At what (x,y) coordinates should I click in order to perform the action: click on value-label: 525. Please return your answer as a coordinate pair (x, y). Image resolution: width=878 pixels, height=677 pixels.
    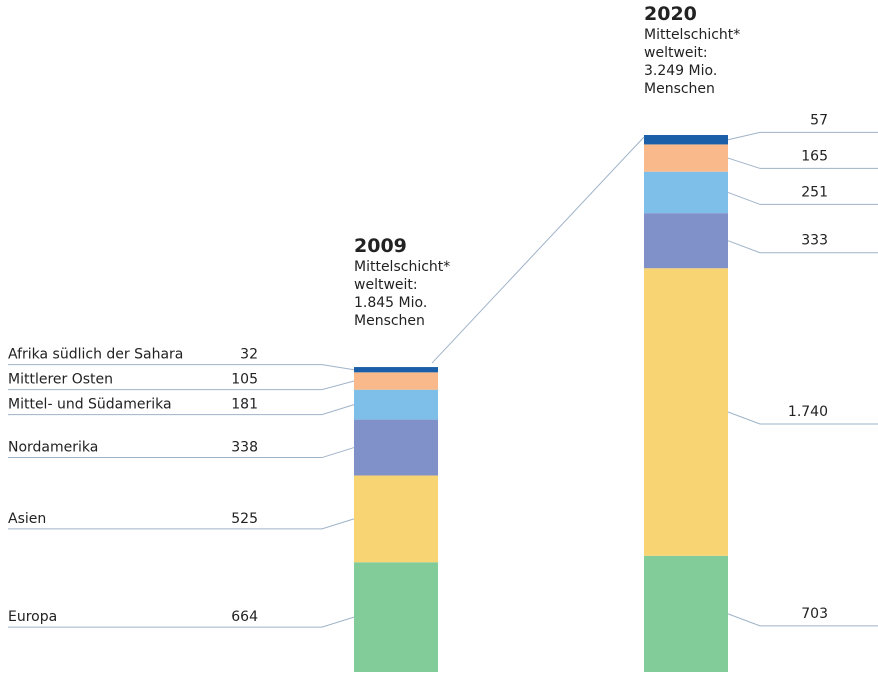
    Looking at the image, I should click on (244, 519).